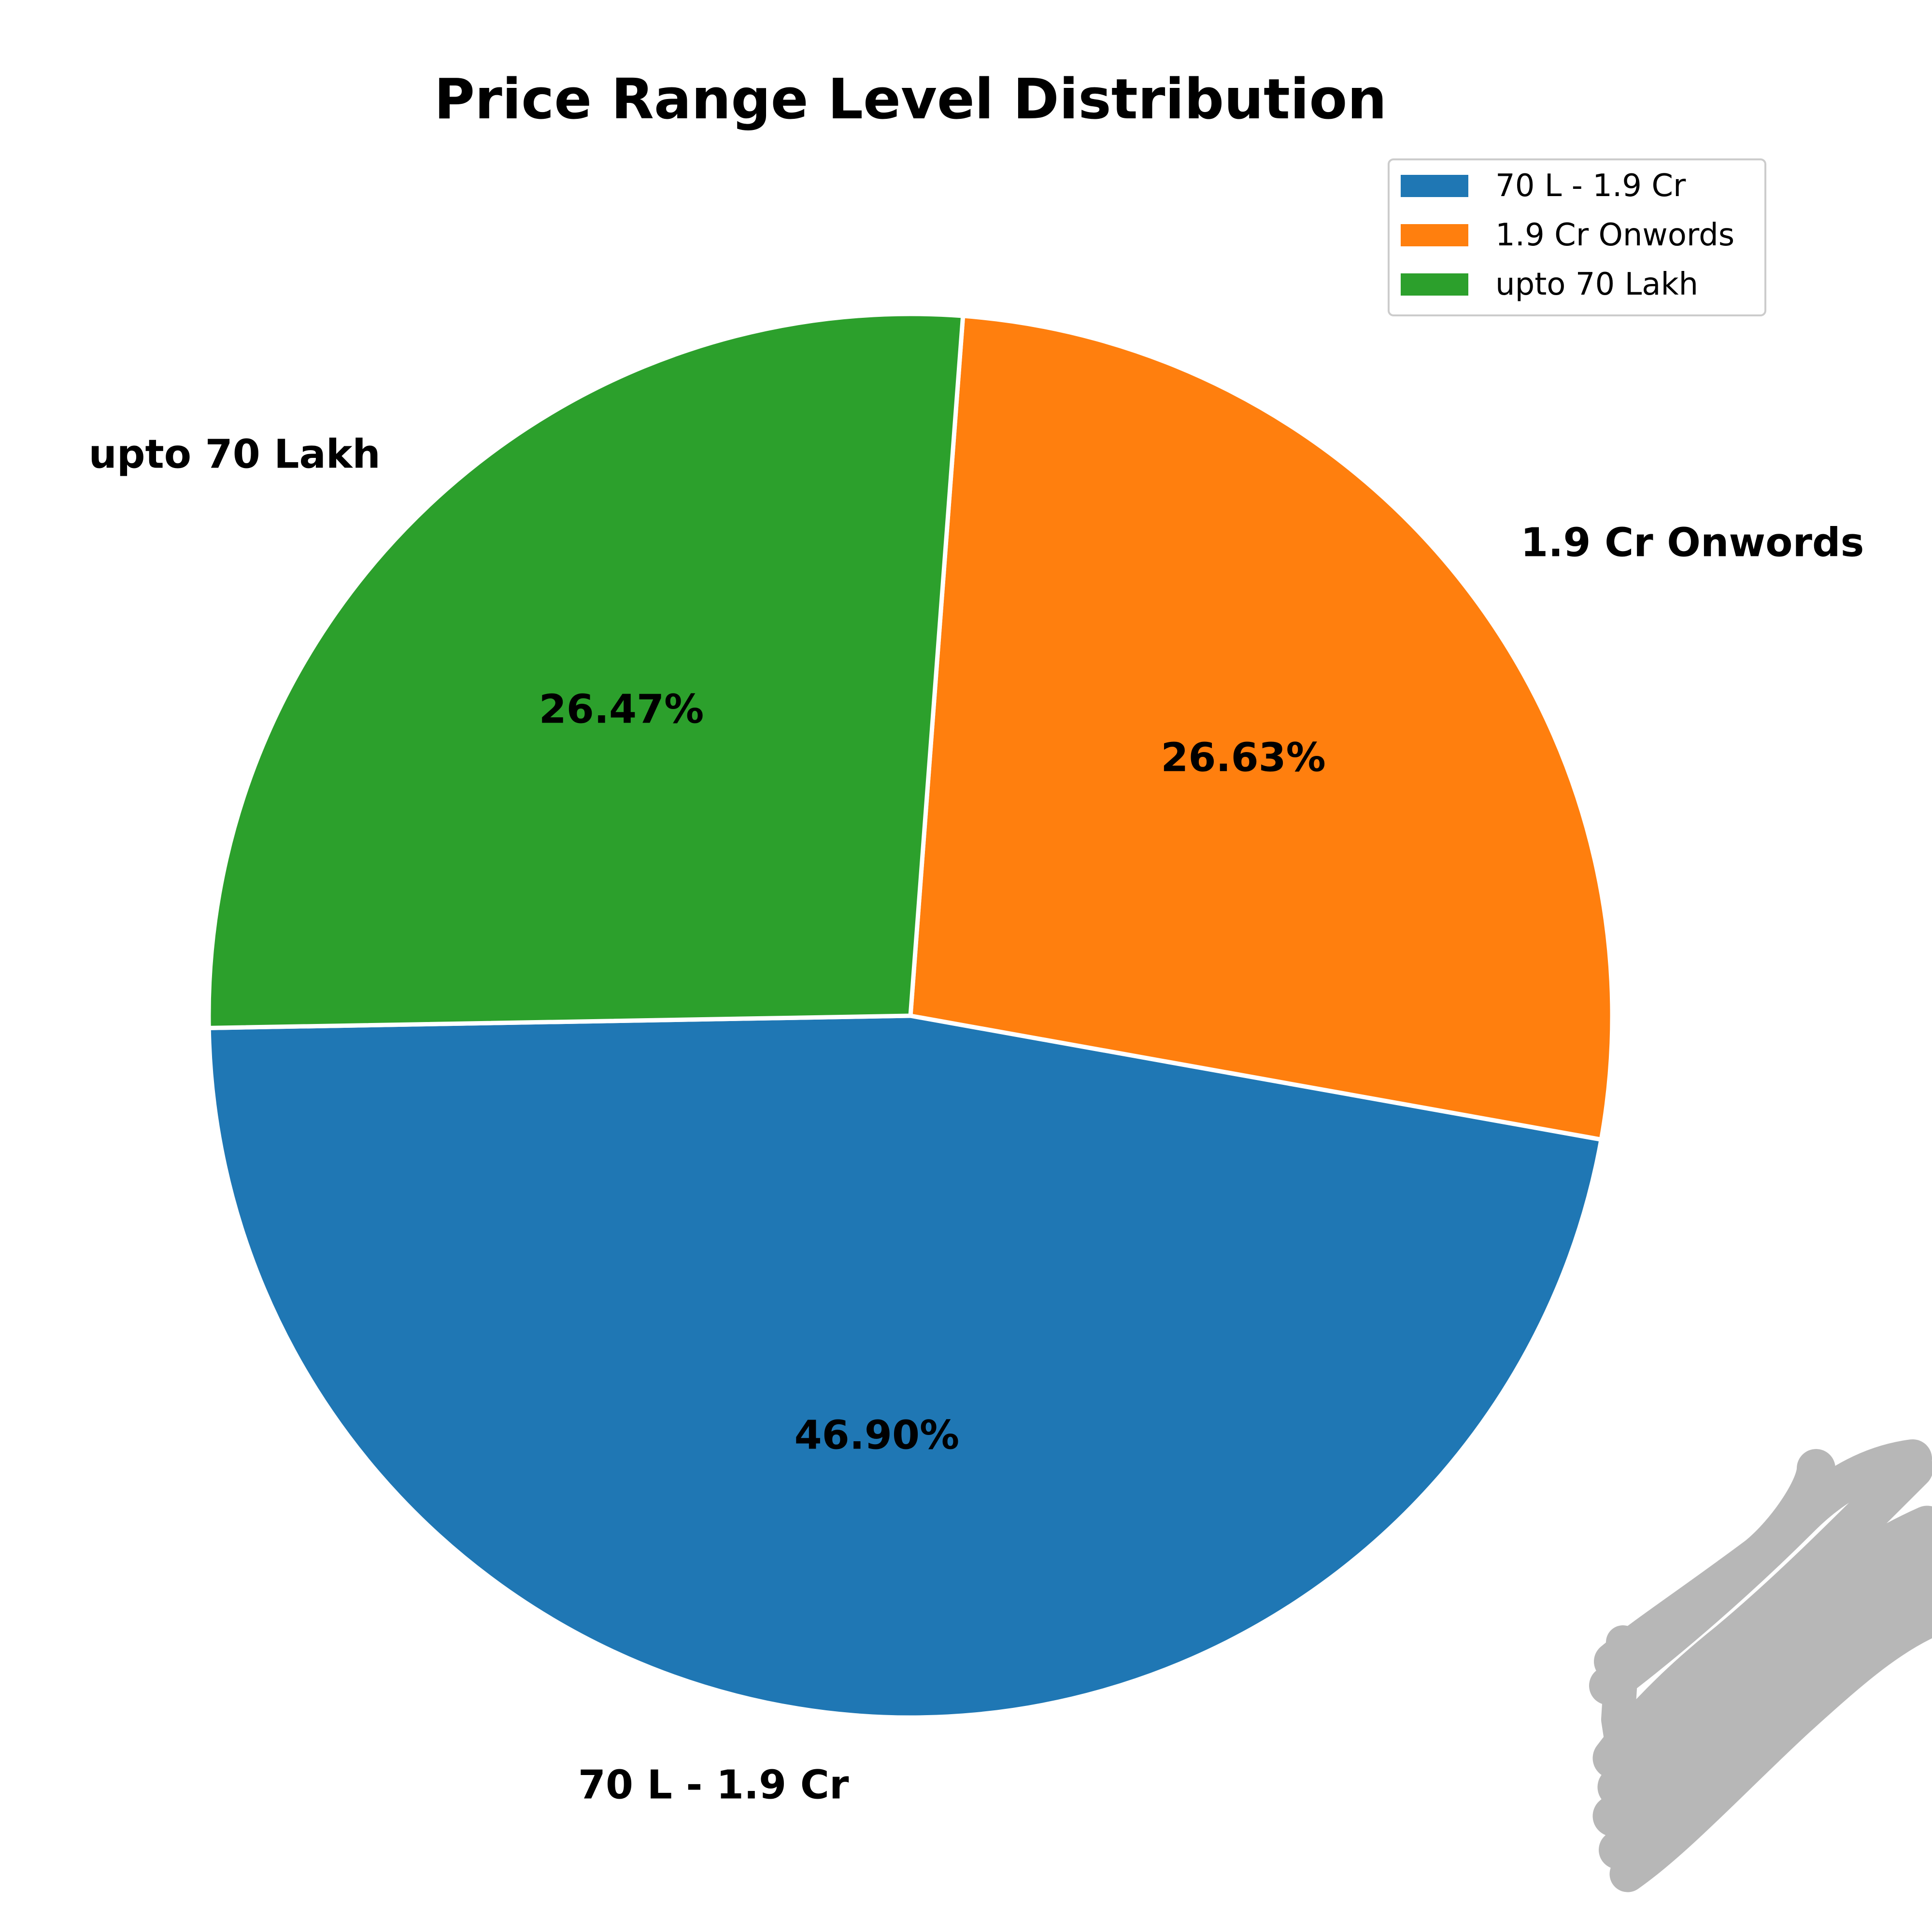 This screenshot has height=1932, width=1932. I want to click on legend-swatch-upto-70-lakh, so click(1434, 284).